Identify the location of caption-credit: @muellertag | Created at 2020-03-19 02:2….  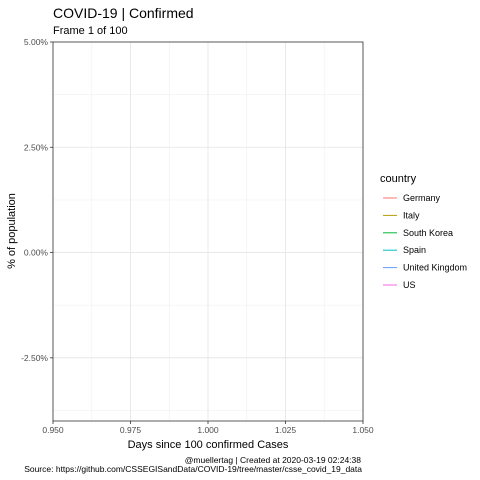
(273, 460).